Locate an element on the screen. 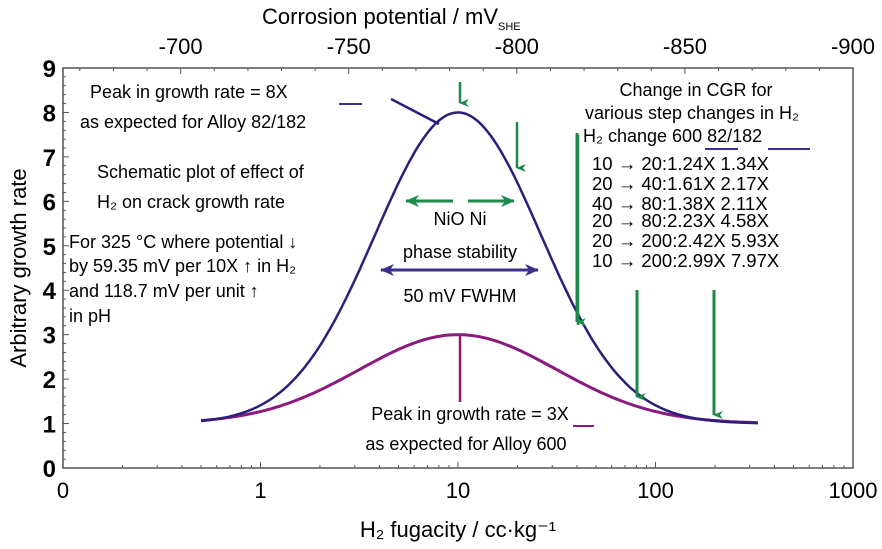 The width and height of the screenshot is (882, 549). y-axis-title: Arbitrary growth rate is located at coordinates (18, 267).